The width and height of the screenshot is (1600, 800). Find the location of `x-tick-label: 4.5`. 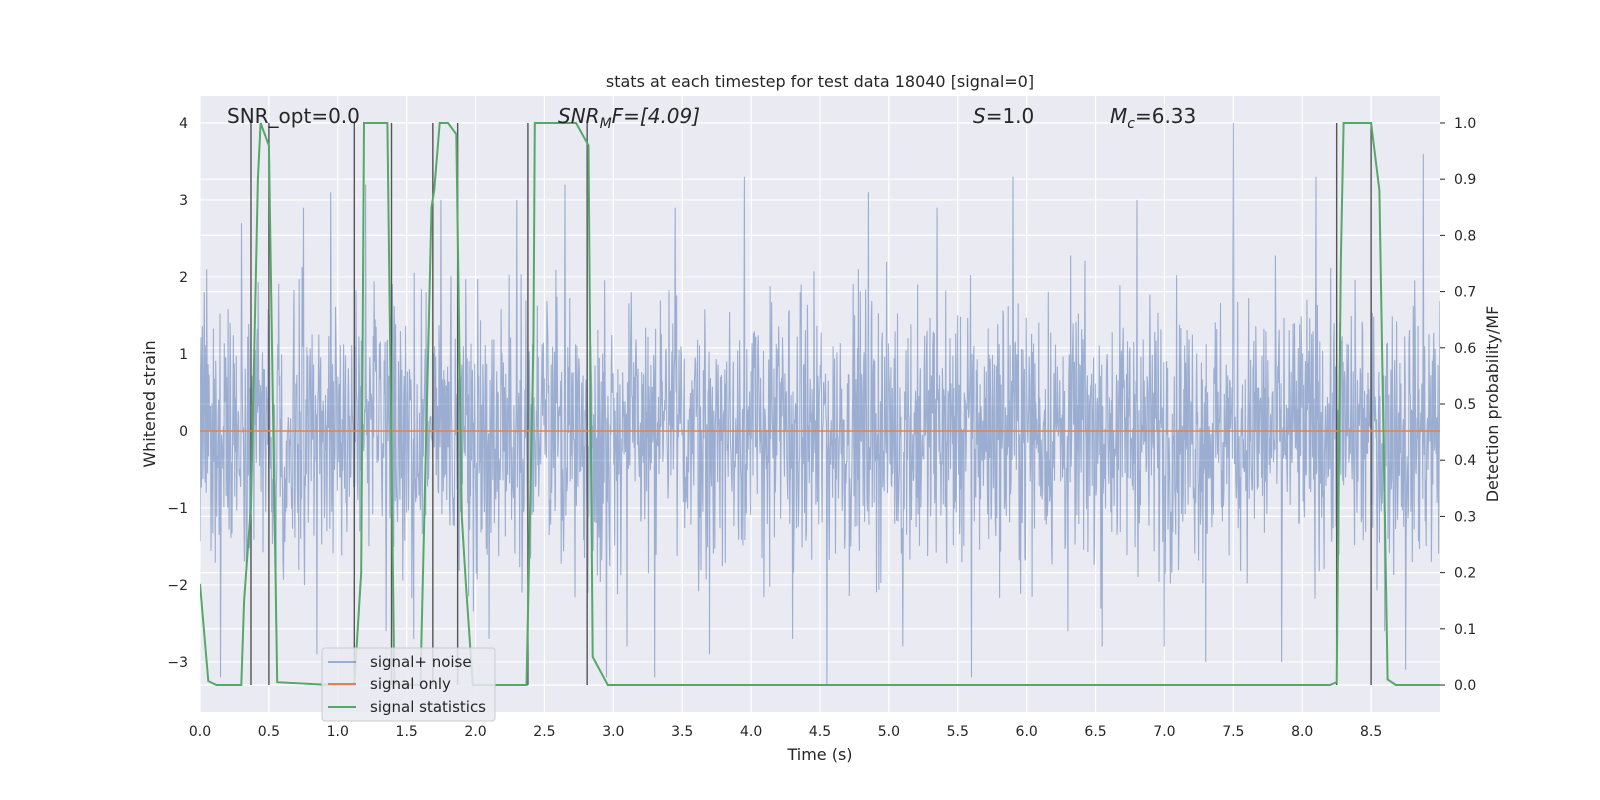

x-tick-label: 4.5 is located at coordinates (820, 732).